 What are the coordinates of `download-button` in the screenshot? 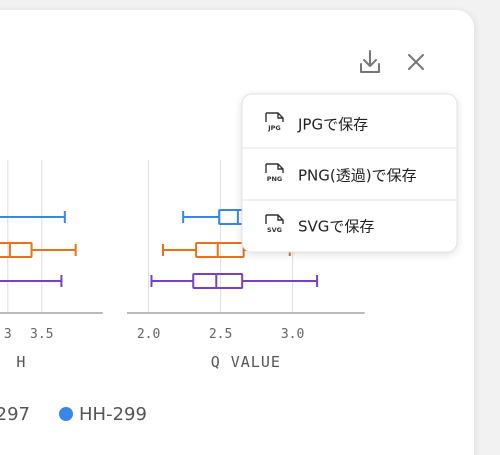 It's located at (370, 61).